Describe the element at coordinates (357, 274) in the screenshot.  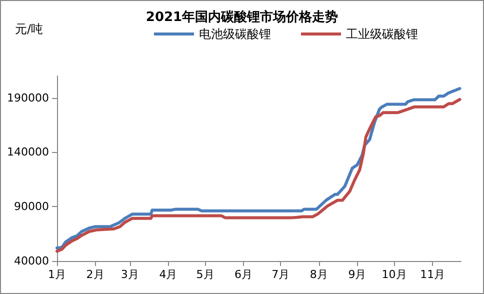
I see `x-tick-label: 9月` at that location.